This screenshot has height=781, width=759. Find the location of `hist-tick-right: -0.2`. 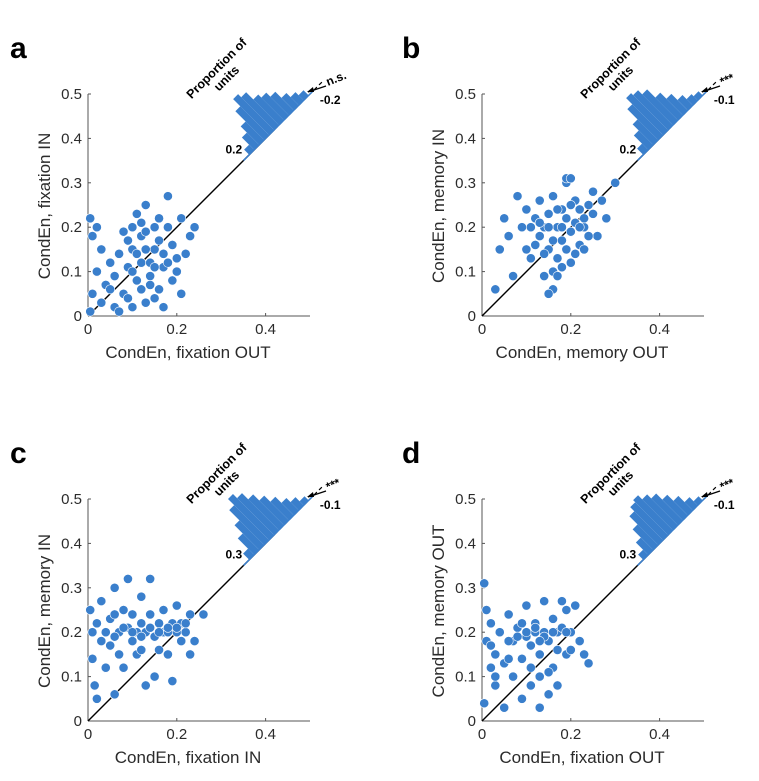

hist-tick-right: -0.2 is located at coordinates (330, 100).